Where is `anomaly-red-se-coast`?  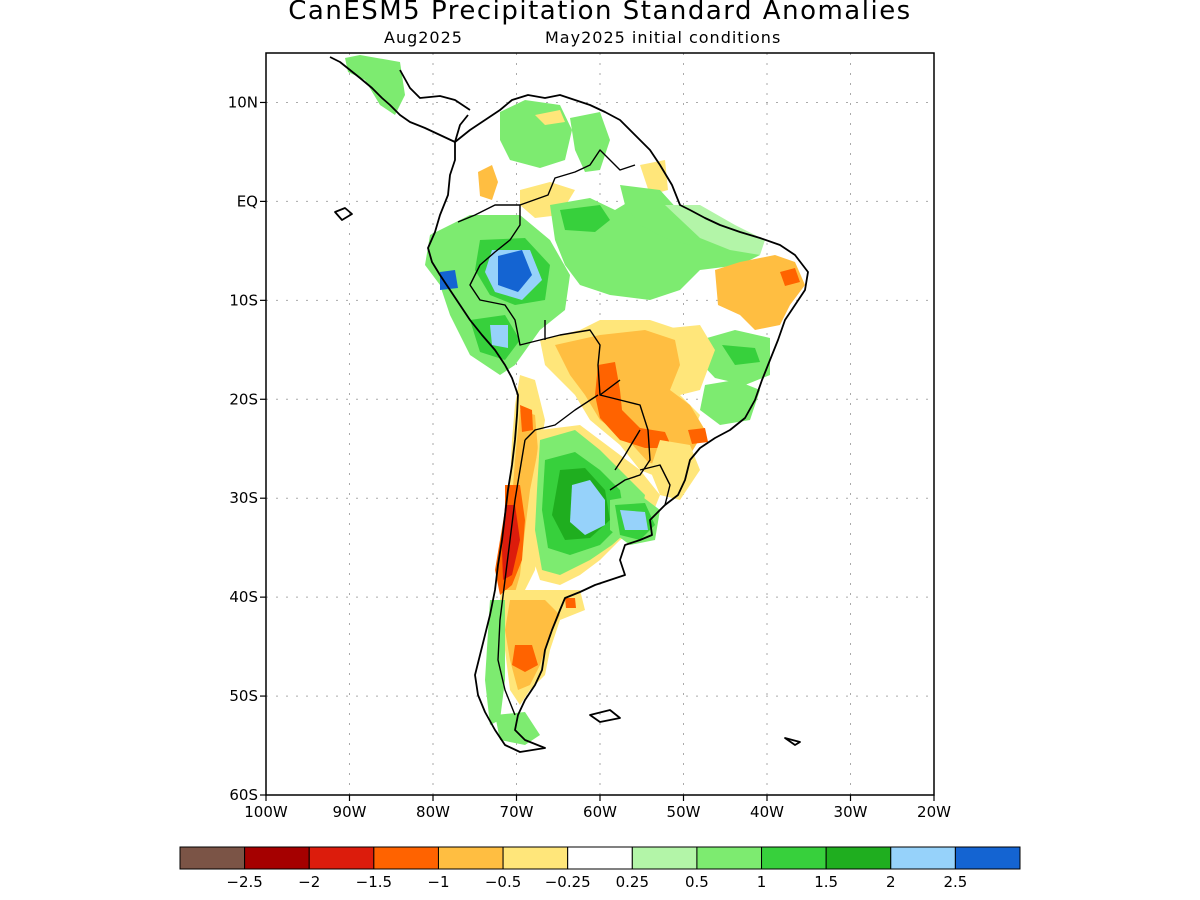 anomaly-red-se-coast is located at coordinates (698, 436).